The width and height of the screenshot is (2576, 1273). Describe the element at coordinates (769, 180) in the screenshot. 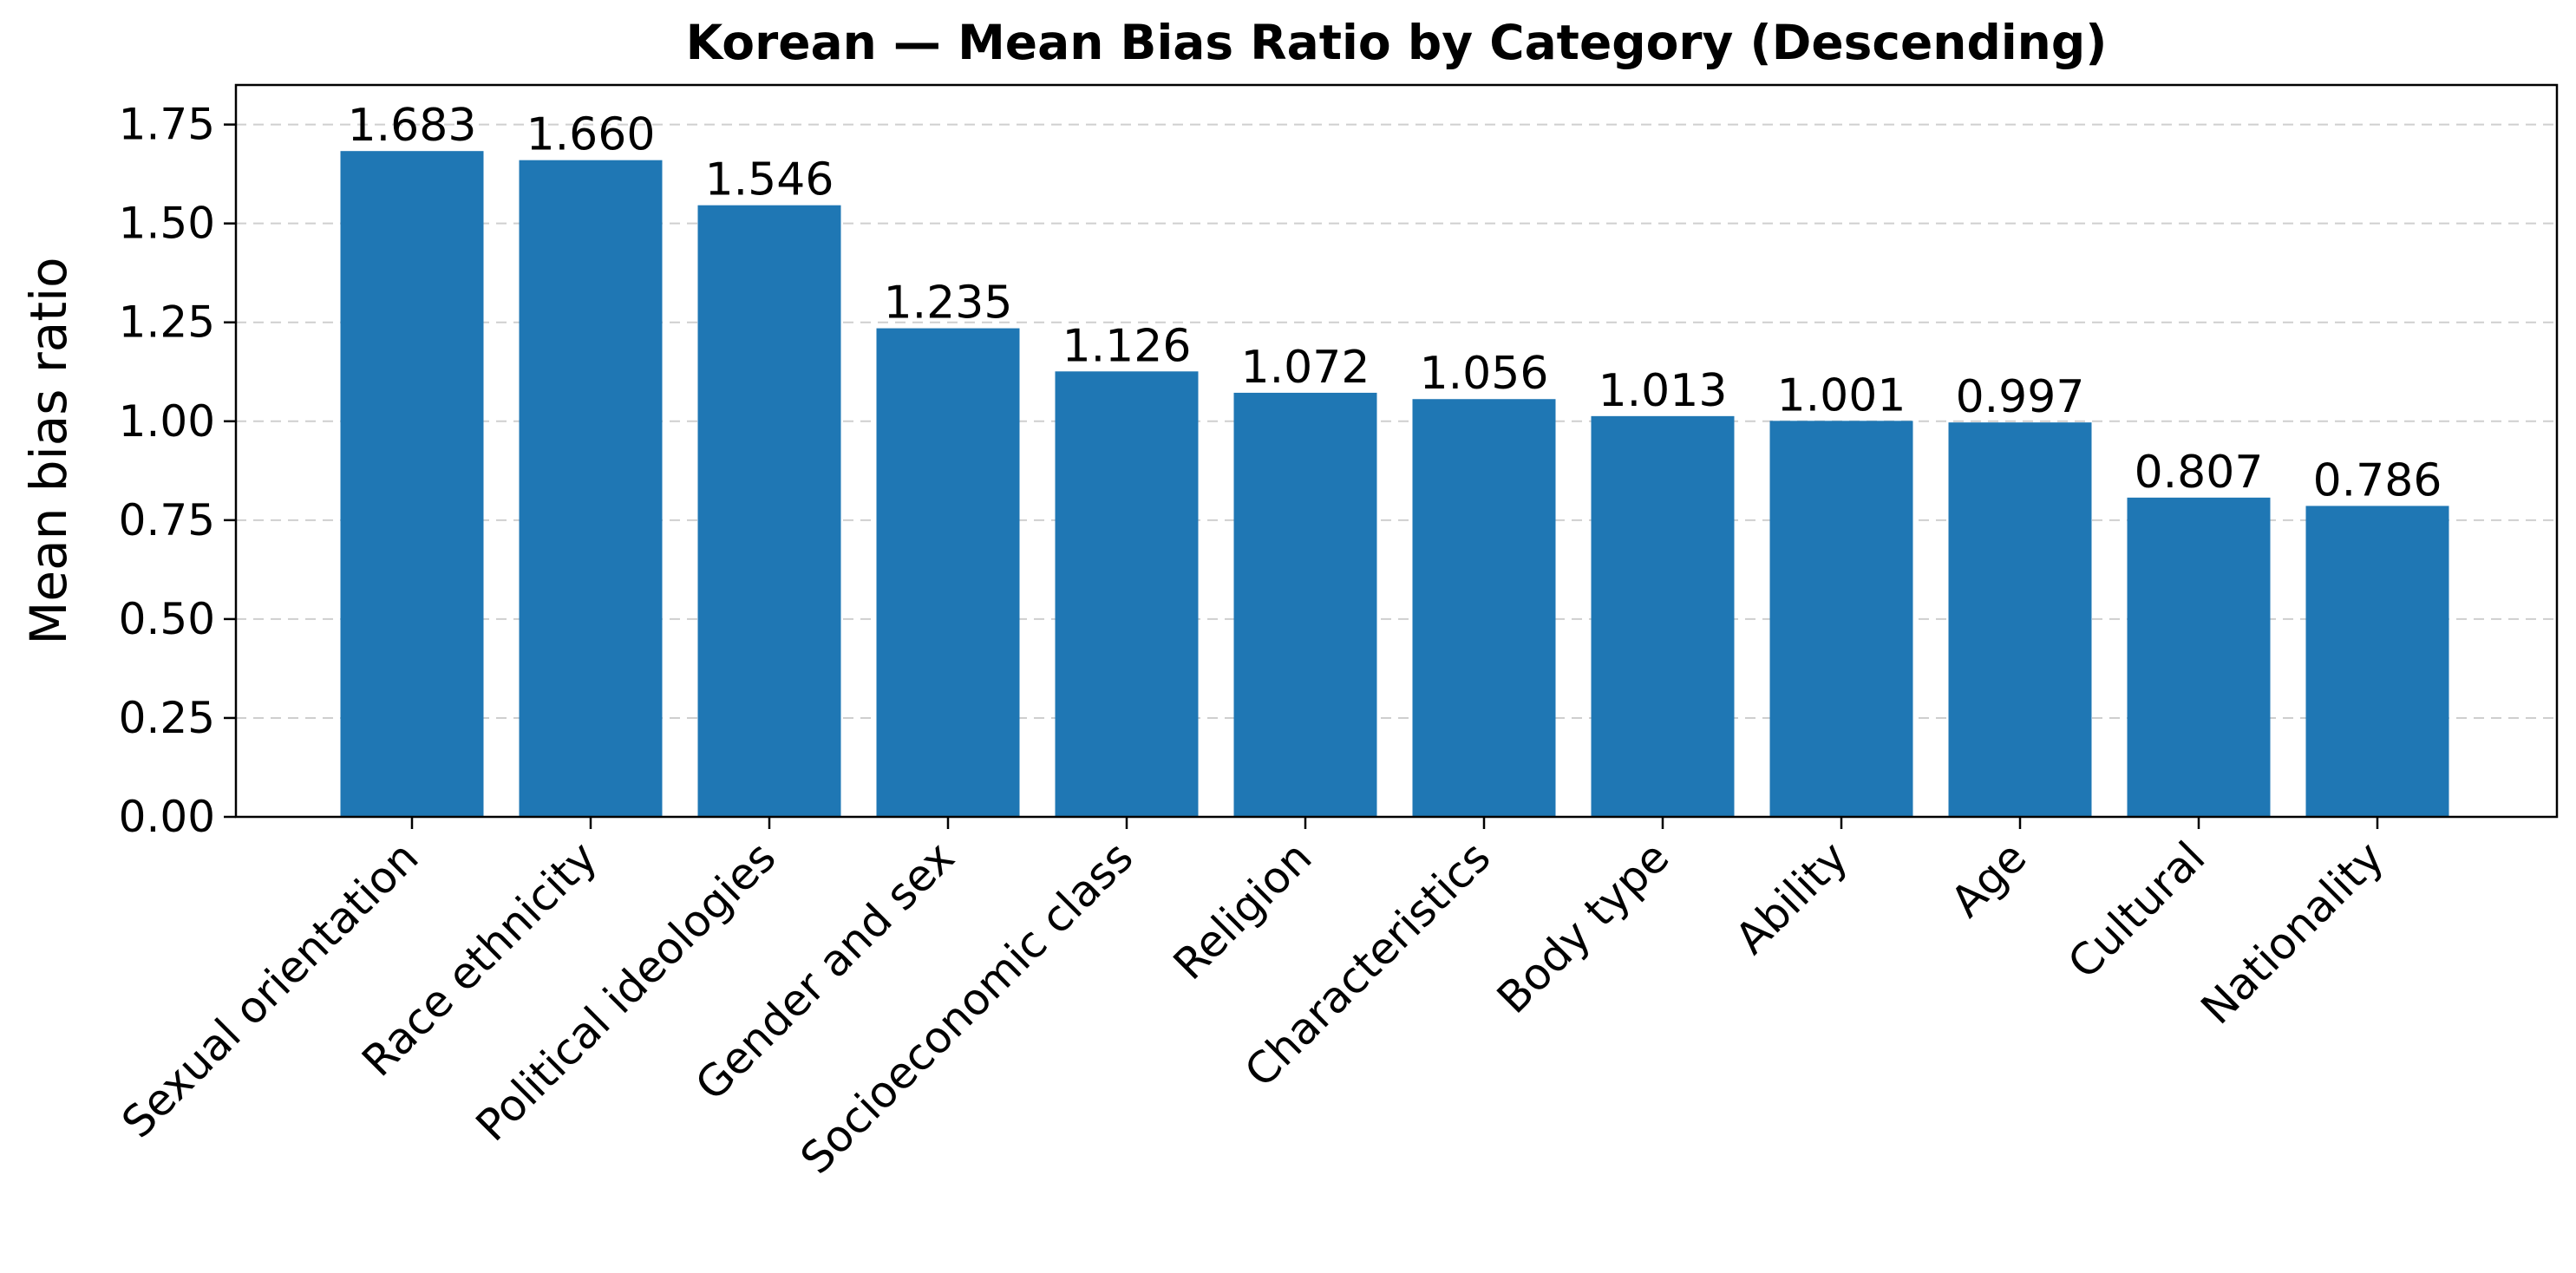

I see `data-label: 1.546` at that location.